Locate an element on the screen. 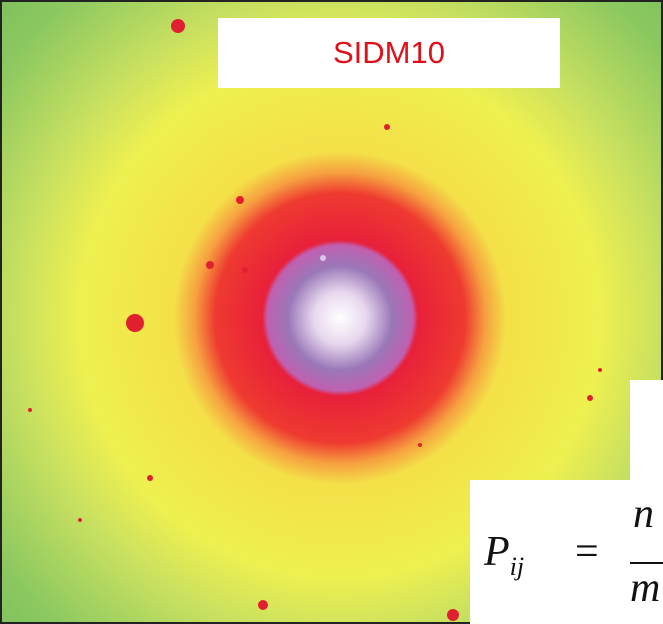 The height and width of the screenshot is (624, 663). model-label: SIDM10 is located at coordinates (389, 53).